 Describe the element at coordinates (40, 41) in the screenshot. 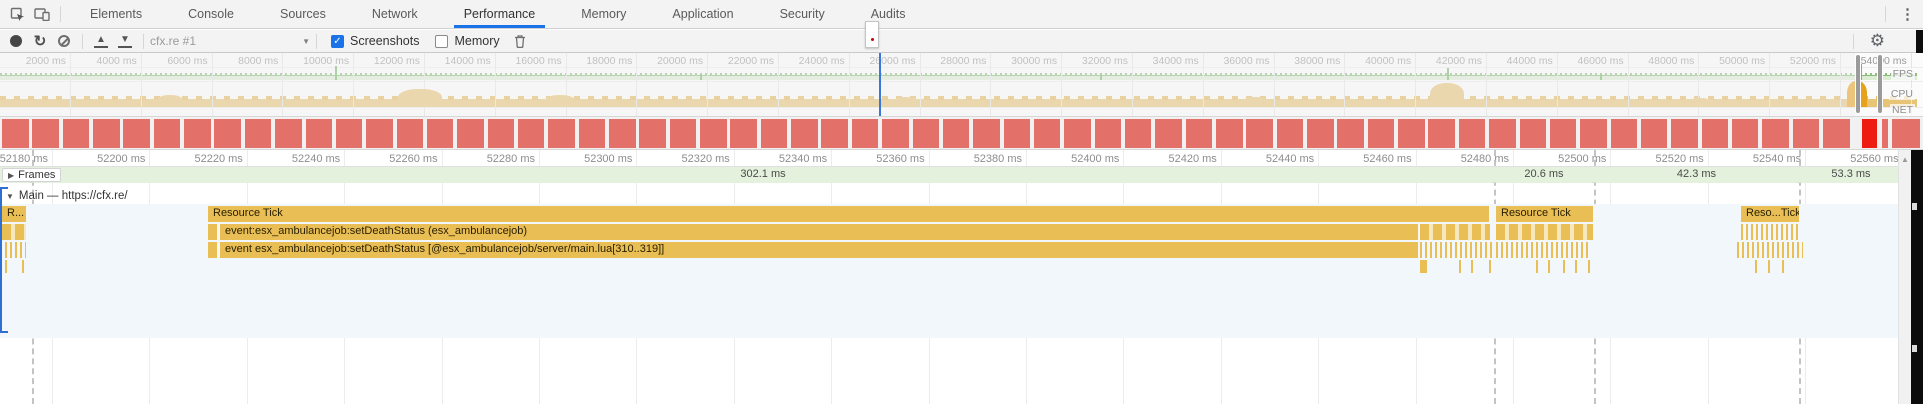

I see `reload-and-profile-button: ↻` at that location.